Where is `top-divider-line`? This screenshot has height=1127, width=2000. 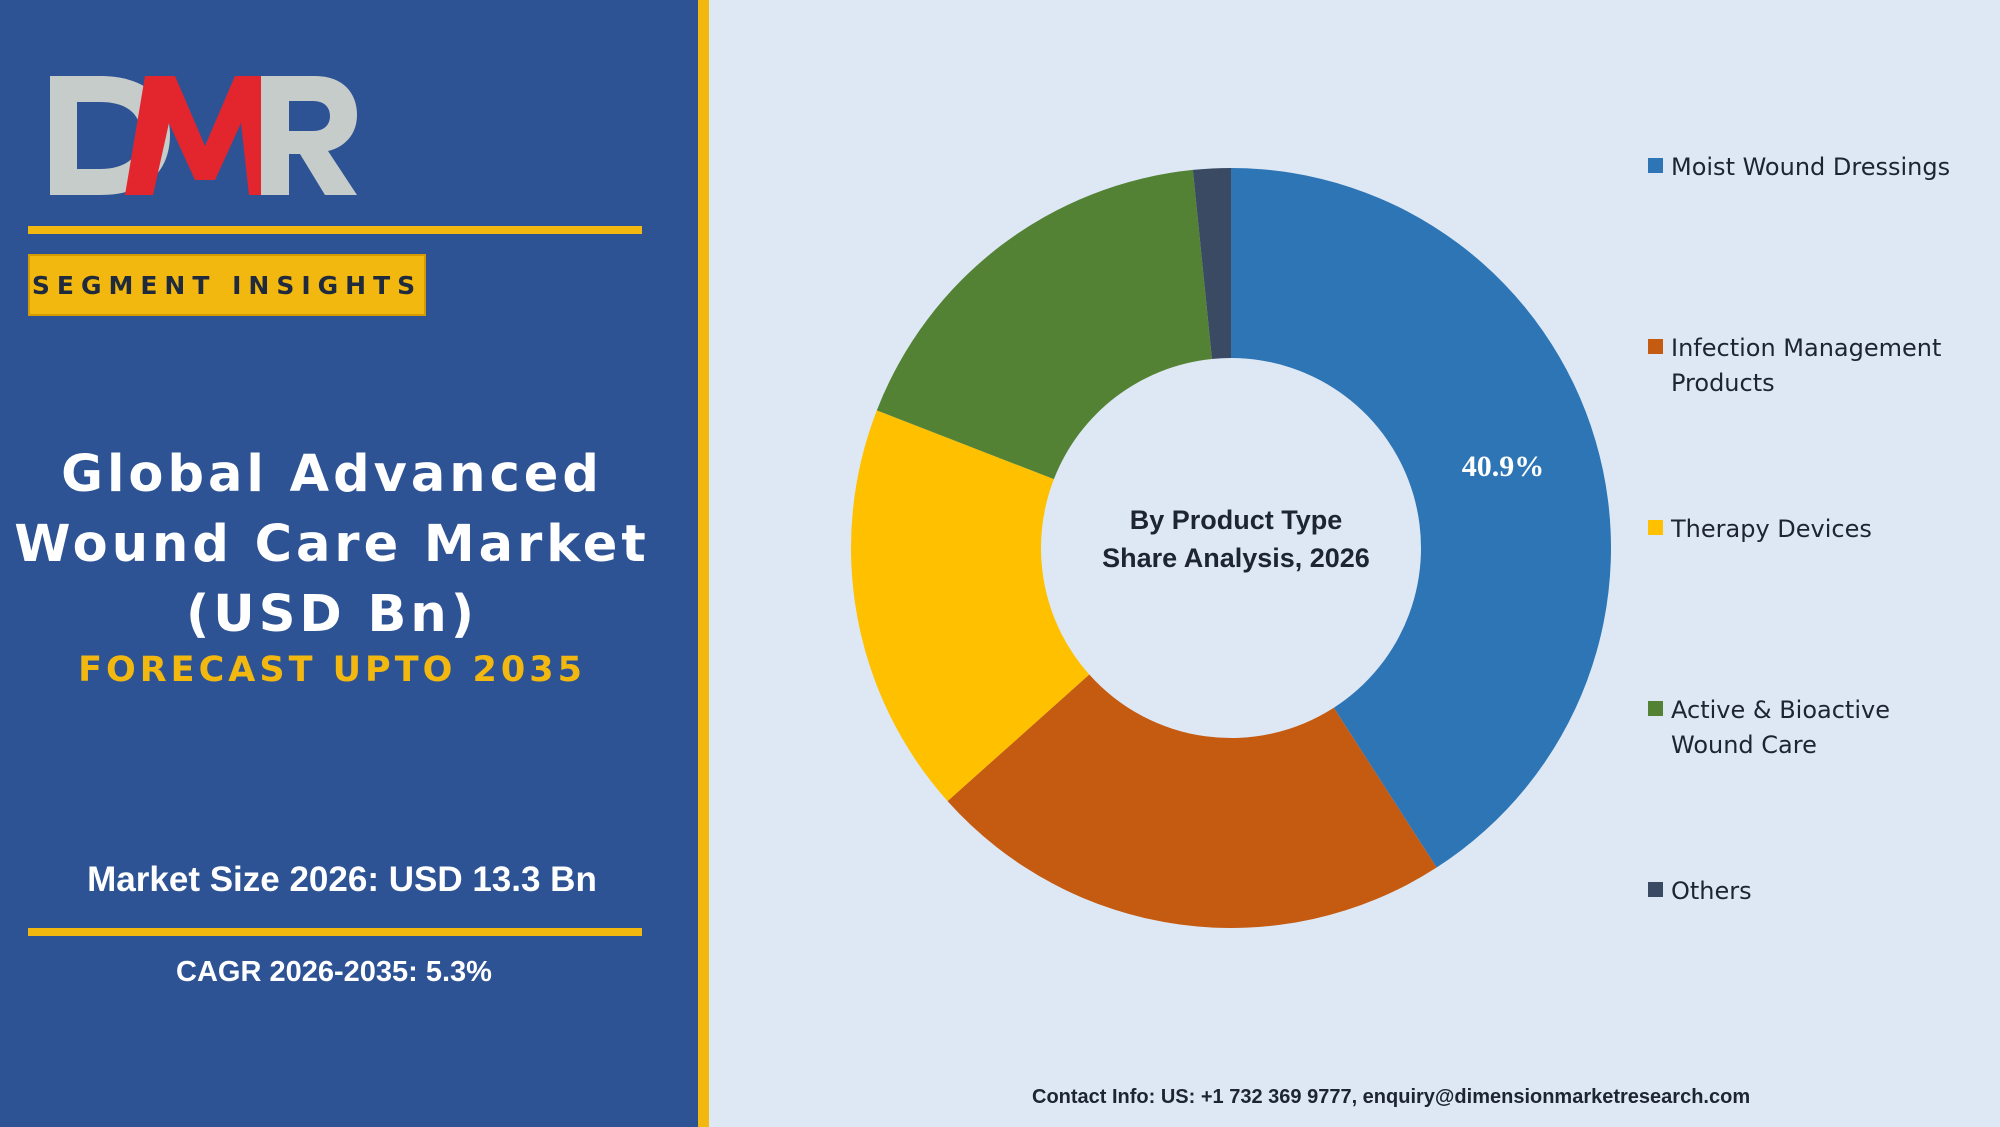 top-divider-line is located at coordinates (335, 230).